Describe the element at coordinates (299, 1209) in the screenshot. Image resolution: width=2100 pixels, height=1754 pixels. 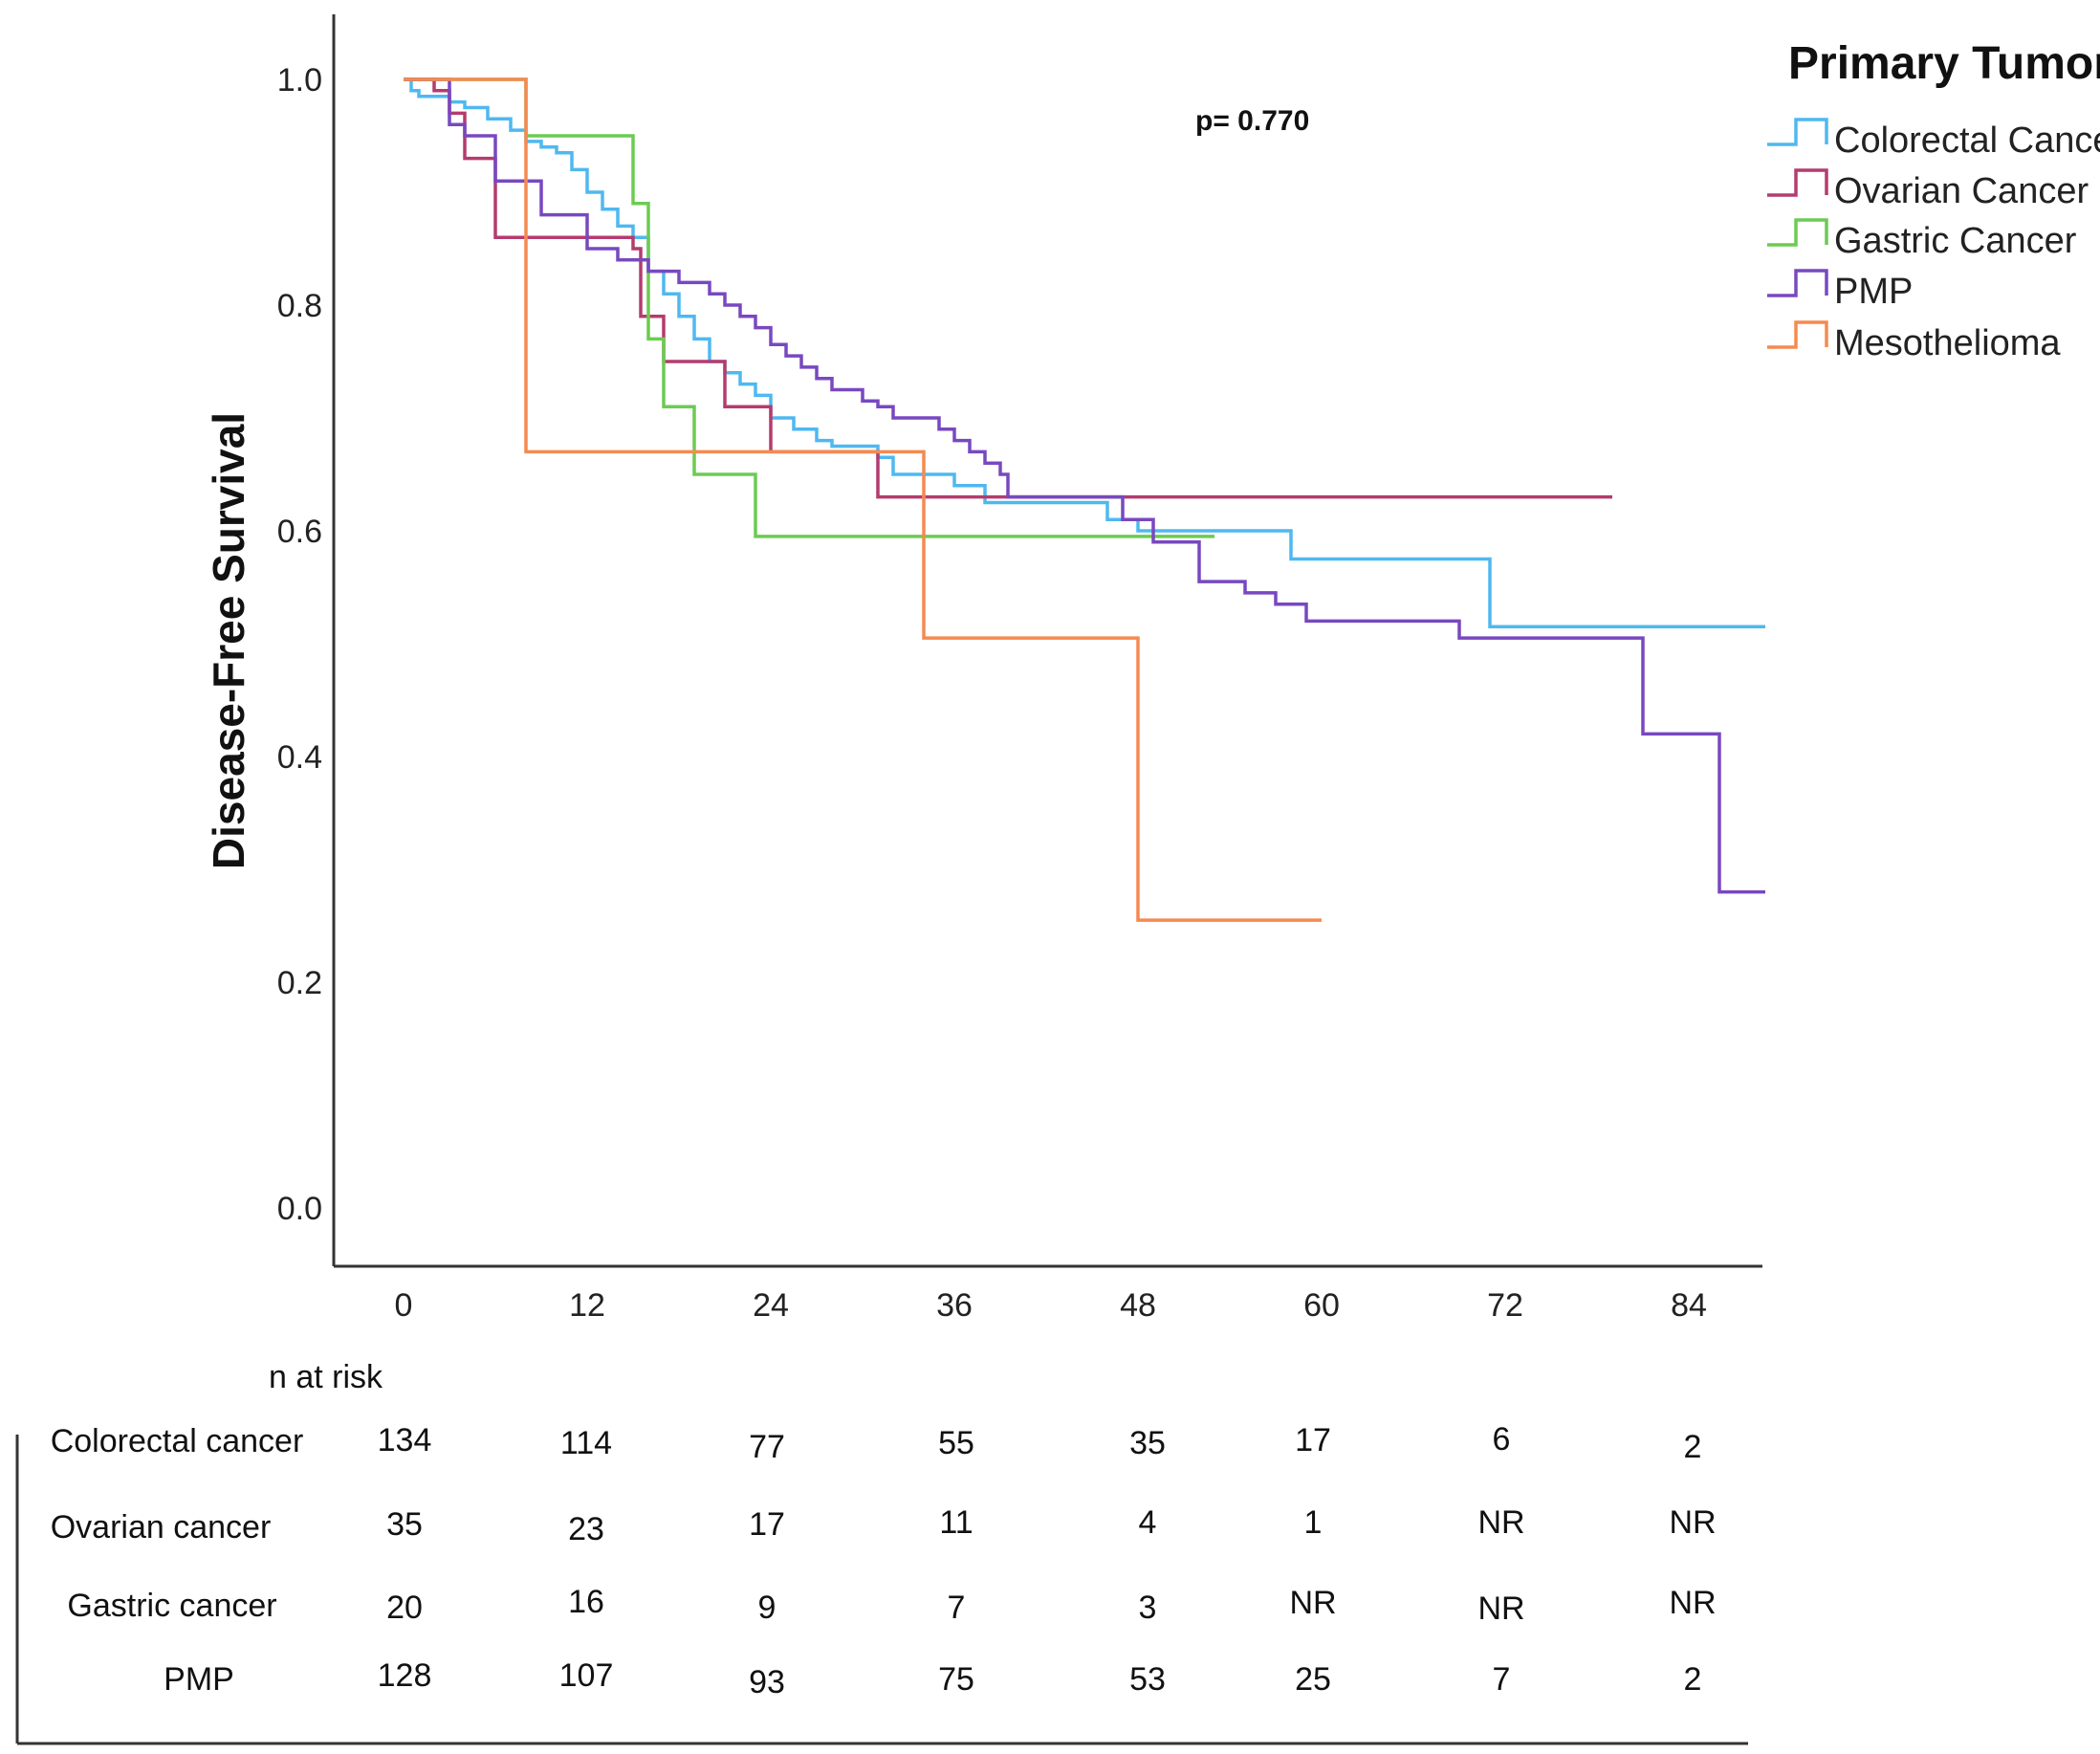
I see `y-tick-label: 0.0` at that location.